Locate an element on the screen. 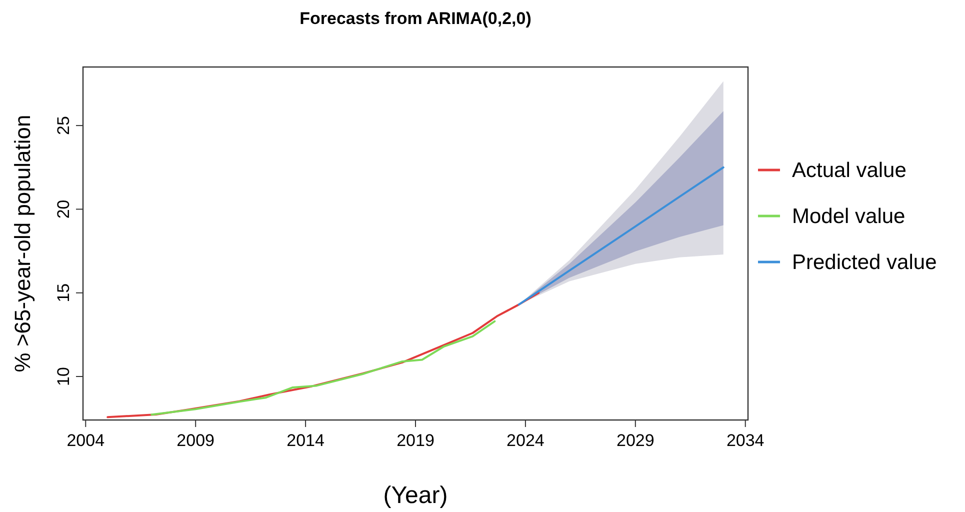 This screenshot has width=965, height=512. y-tick-label: 15 is located at coordinates (63, 292).